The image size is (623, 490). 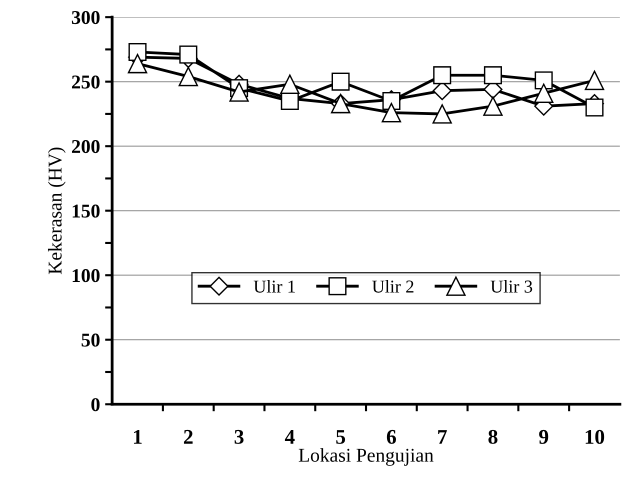 I want to click on y-tick-label: 100, so click(x=86, y=275).